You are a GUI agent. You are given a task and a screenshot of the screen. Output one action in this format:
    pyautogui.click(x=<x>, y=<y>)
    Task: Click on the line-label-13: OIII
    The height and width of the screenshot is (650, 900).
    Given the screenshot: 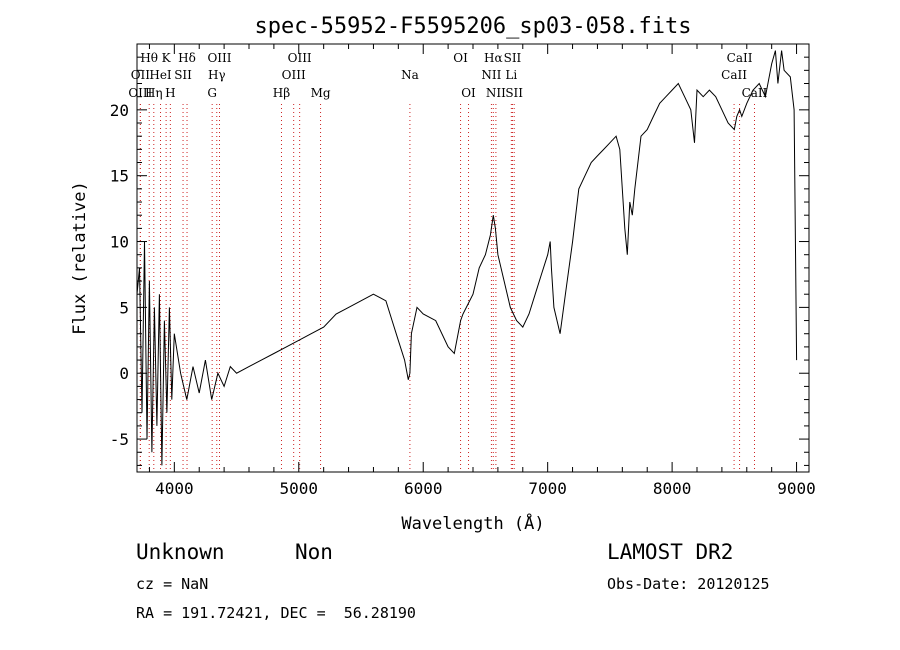 What is the action you would take?
    pyautogui.click(x=294, y=75)
    